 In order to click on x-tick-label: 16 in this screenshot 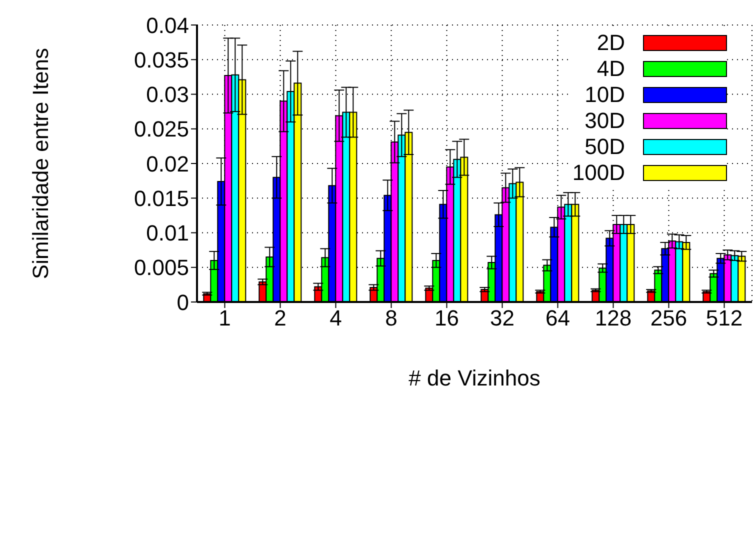, I will do `click(446, 318)`.